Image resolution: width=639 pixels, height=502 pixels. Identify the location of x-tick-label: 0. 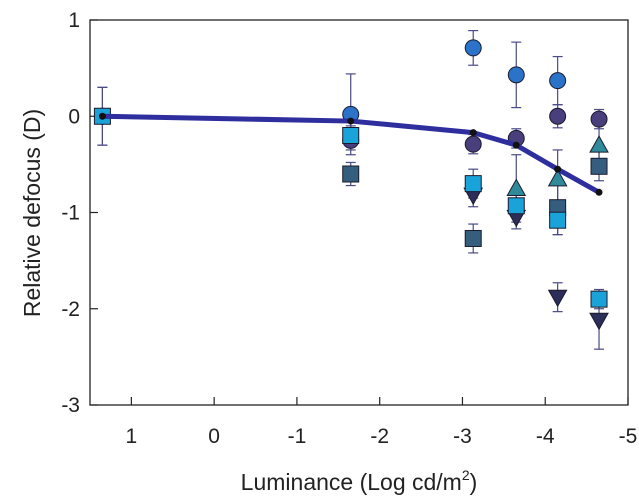
(214, 436).